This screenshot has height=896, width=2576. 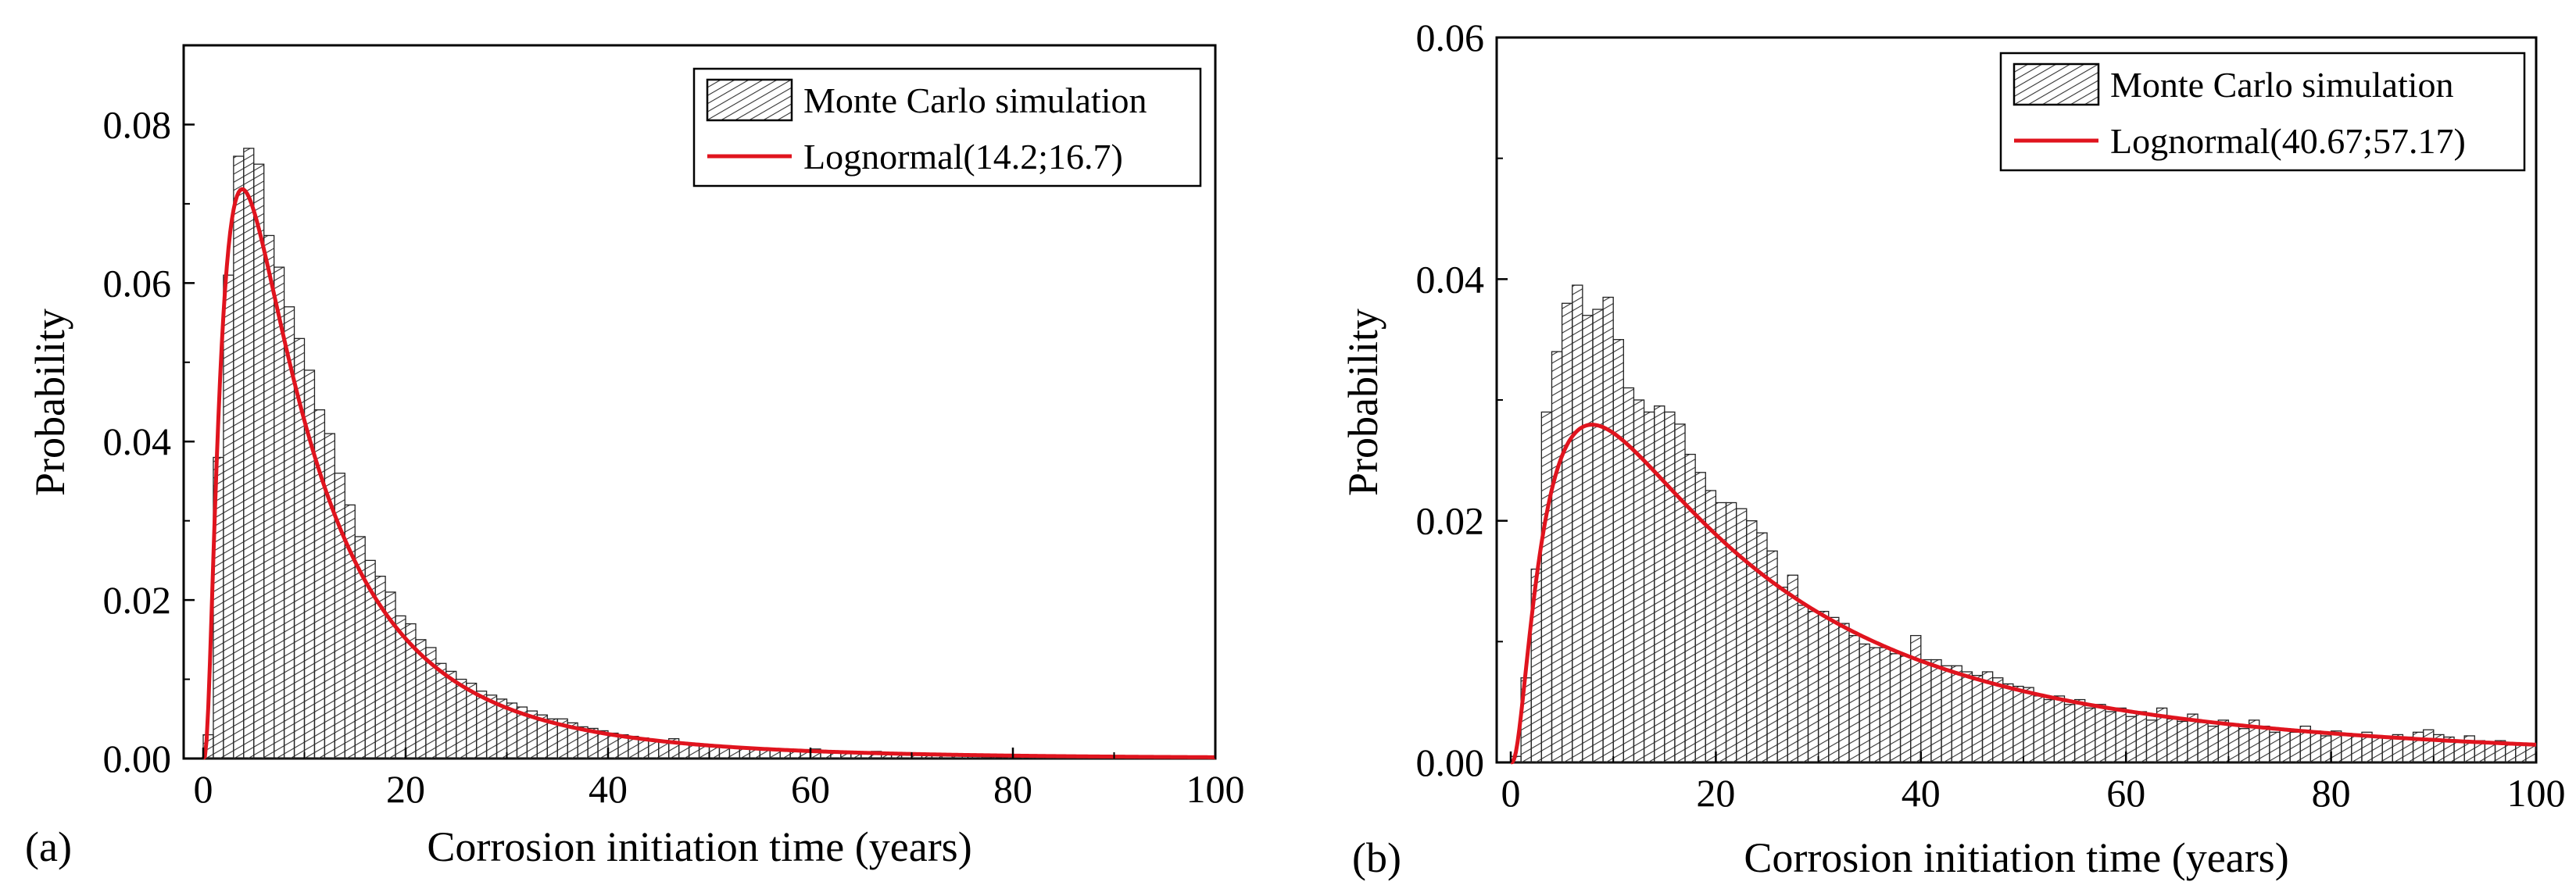 I want to click on legend-hatch-swatch-a, so click(x=749, y=100).